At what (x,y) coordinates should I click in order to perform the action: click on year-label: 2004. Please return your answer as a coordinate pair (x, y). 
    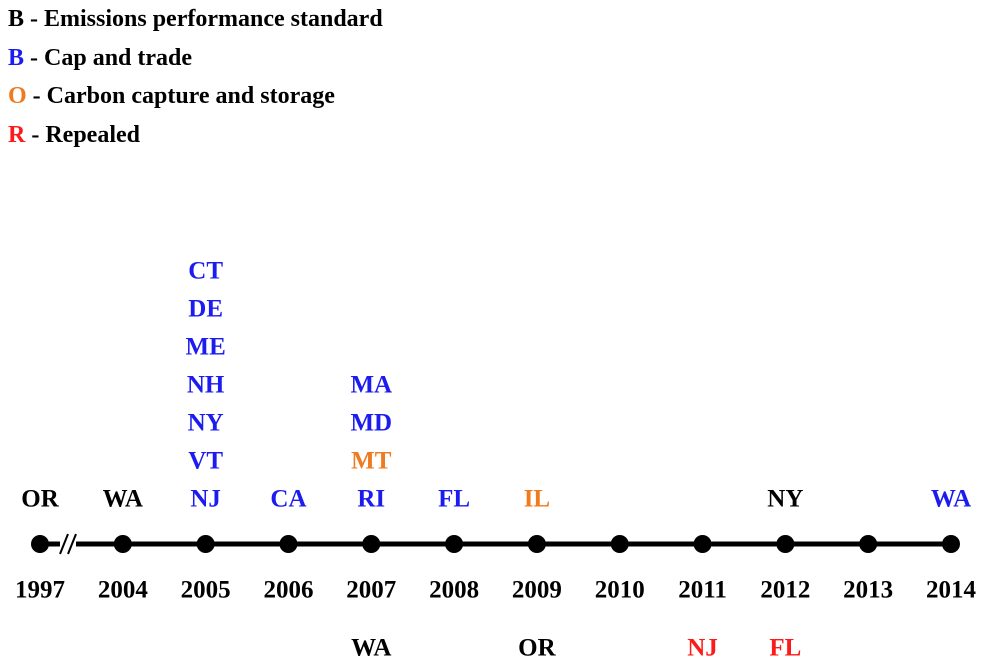
    Looking at the image, I should click on (123, 590).